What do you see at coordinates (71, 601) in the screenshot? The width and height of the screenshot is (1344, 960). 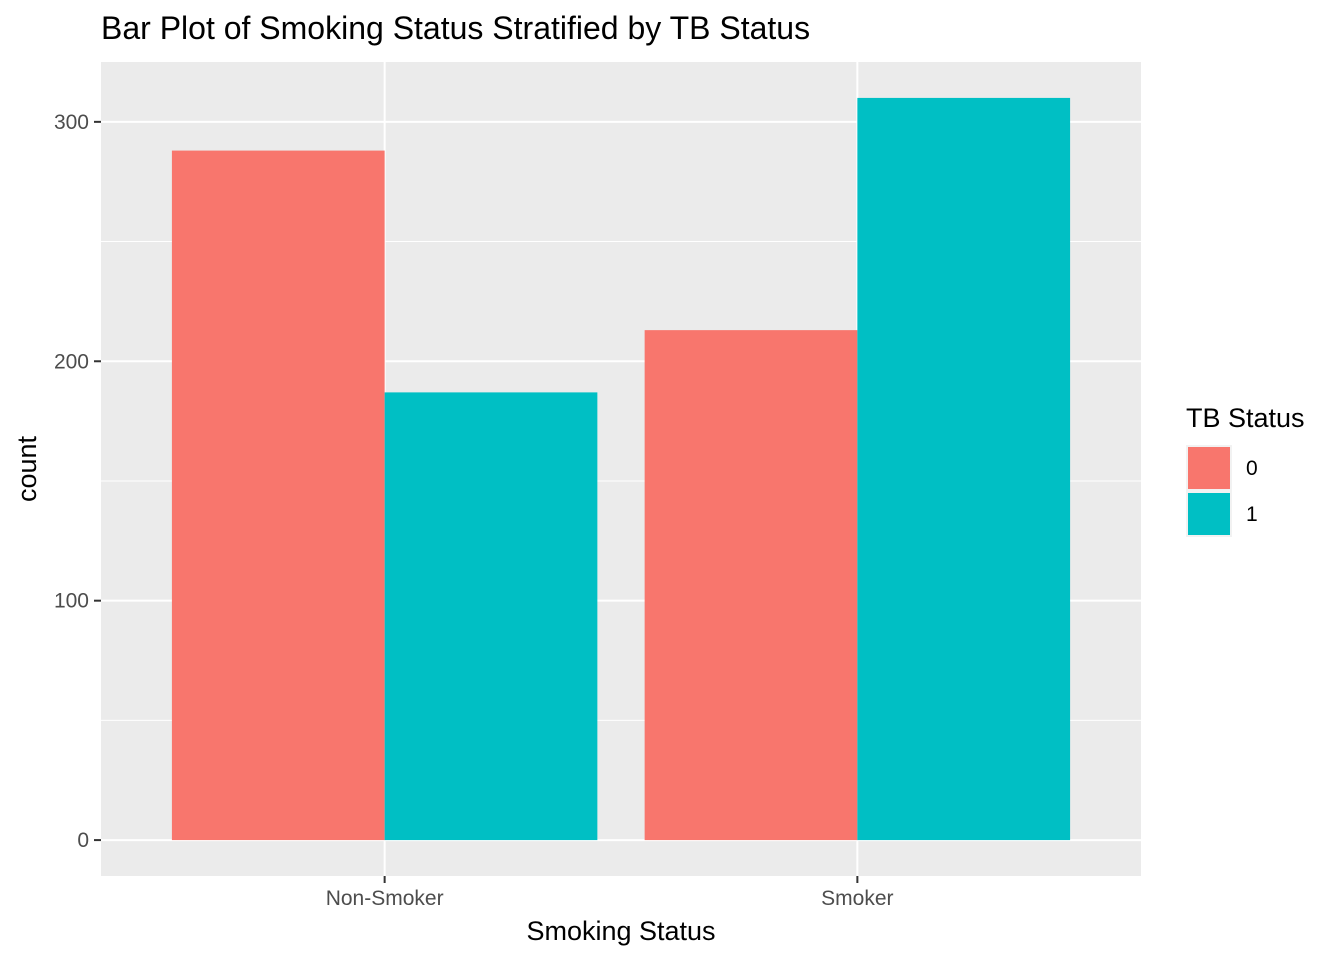 I see `y-tick-label: 100` at bounding box center [71, 601].